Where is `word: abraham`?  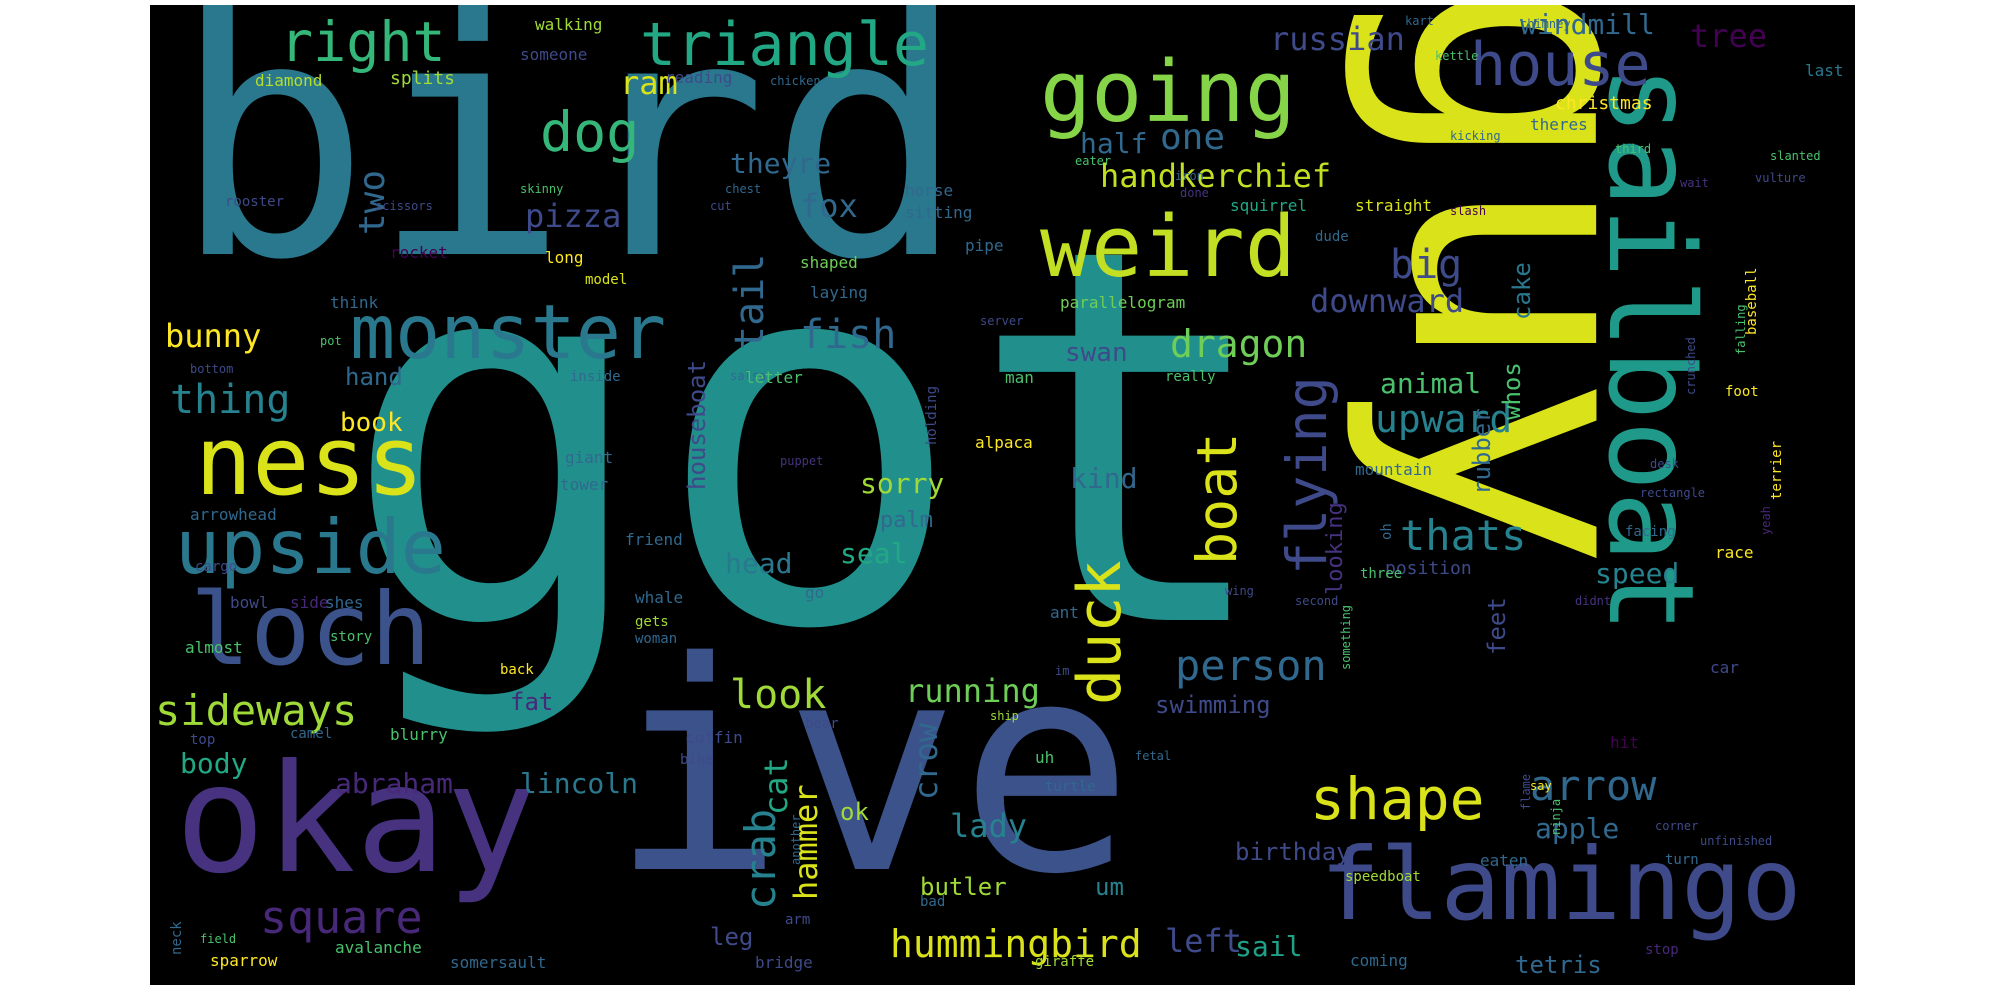
word: abraham is located at coordinates (394, 784).